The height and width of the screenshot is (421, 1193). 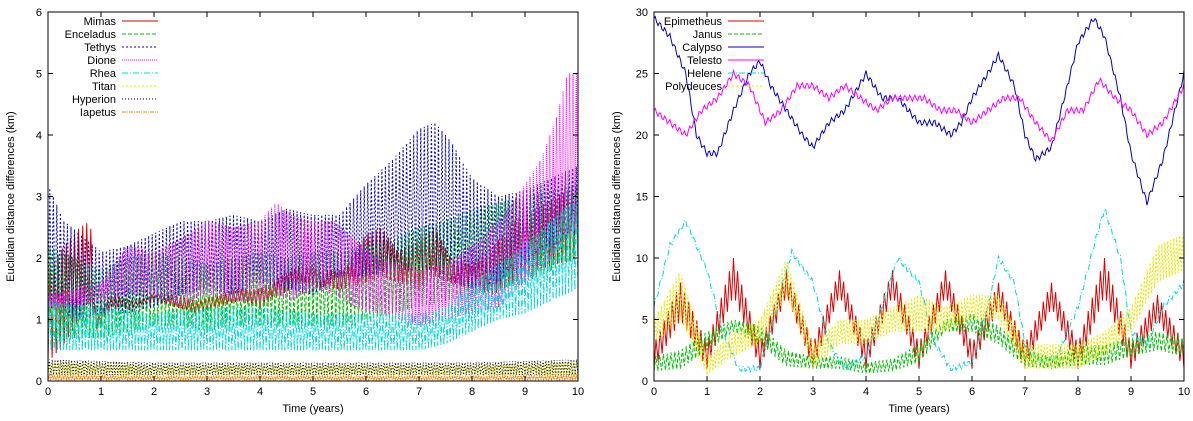 I want to click on y-tick-label: 25, so click(x=642, y=75).